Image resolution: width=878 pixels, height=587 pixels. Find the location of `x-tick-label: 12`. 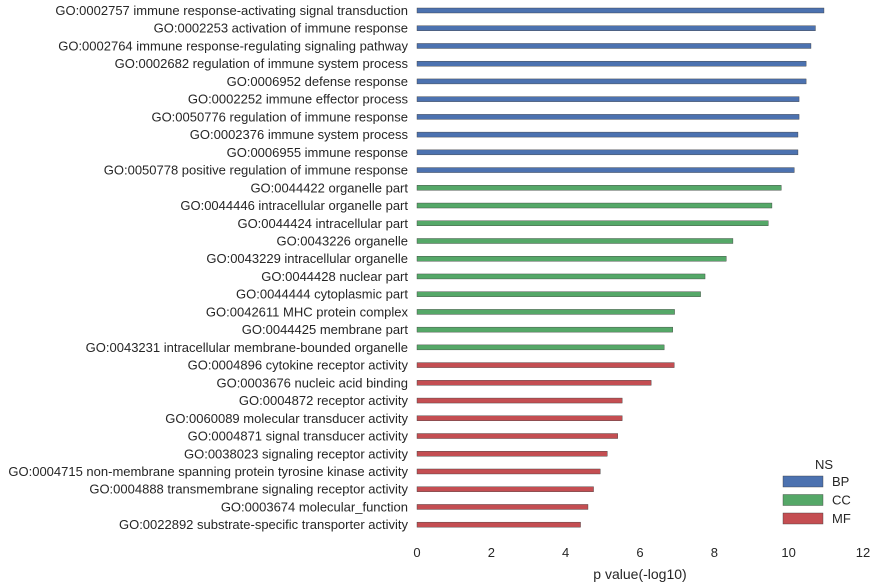

x-tick-label: 12 is located at coordinates (863, 552).